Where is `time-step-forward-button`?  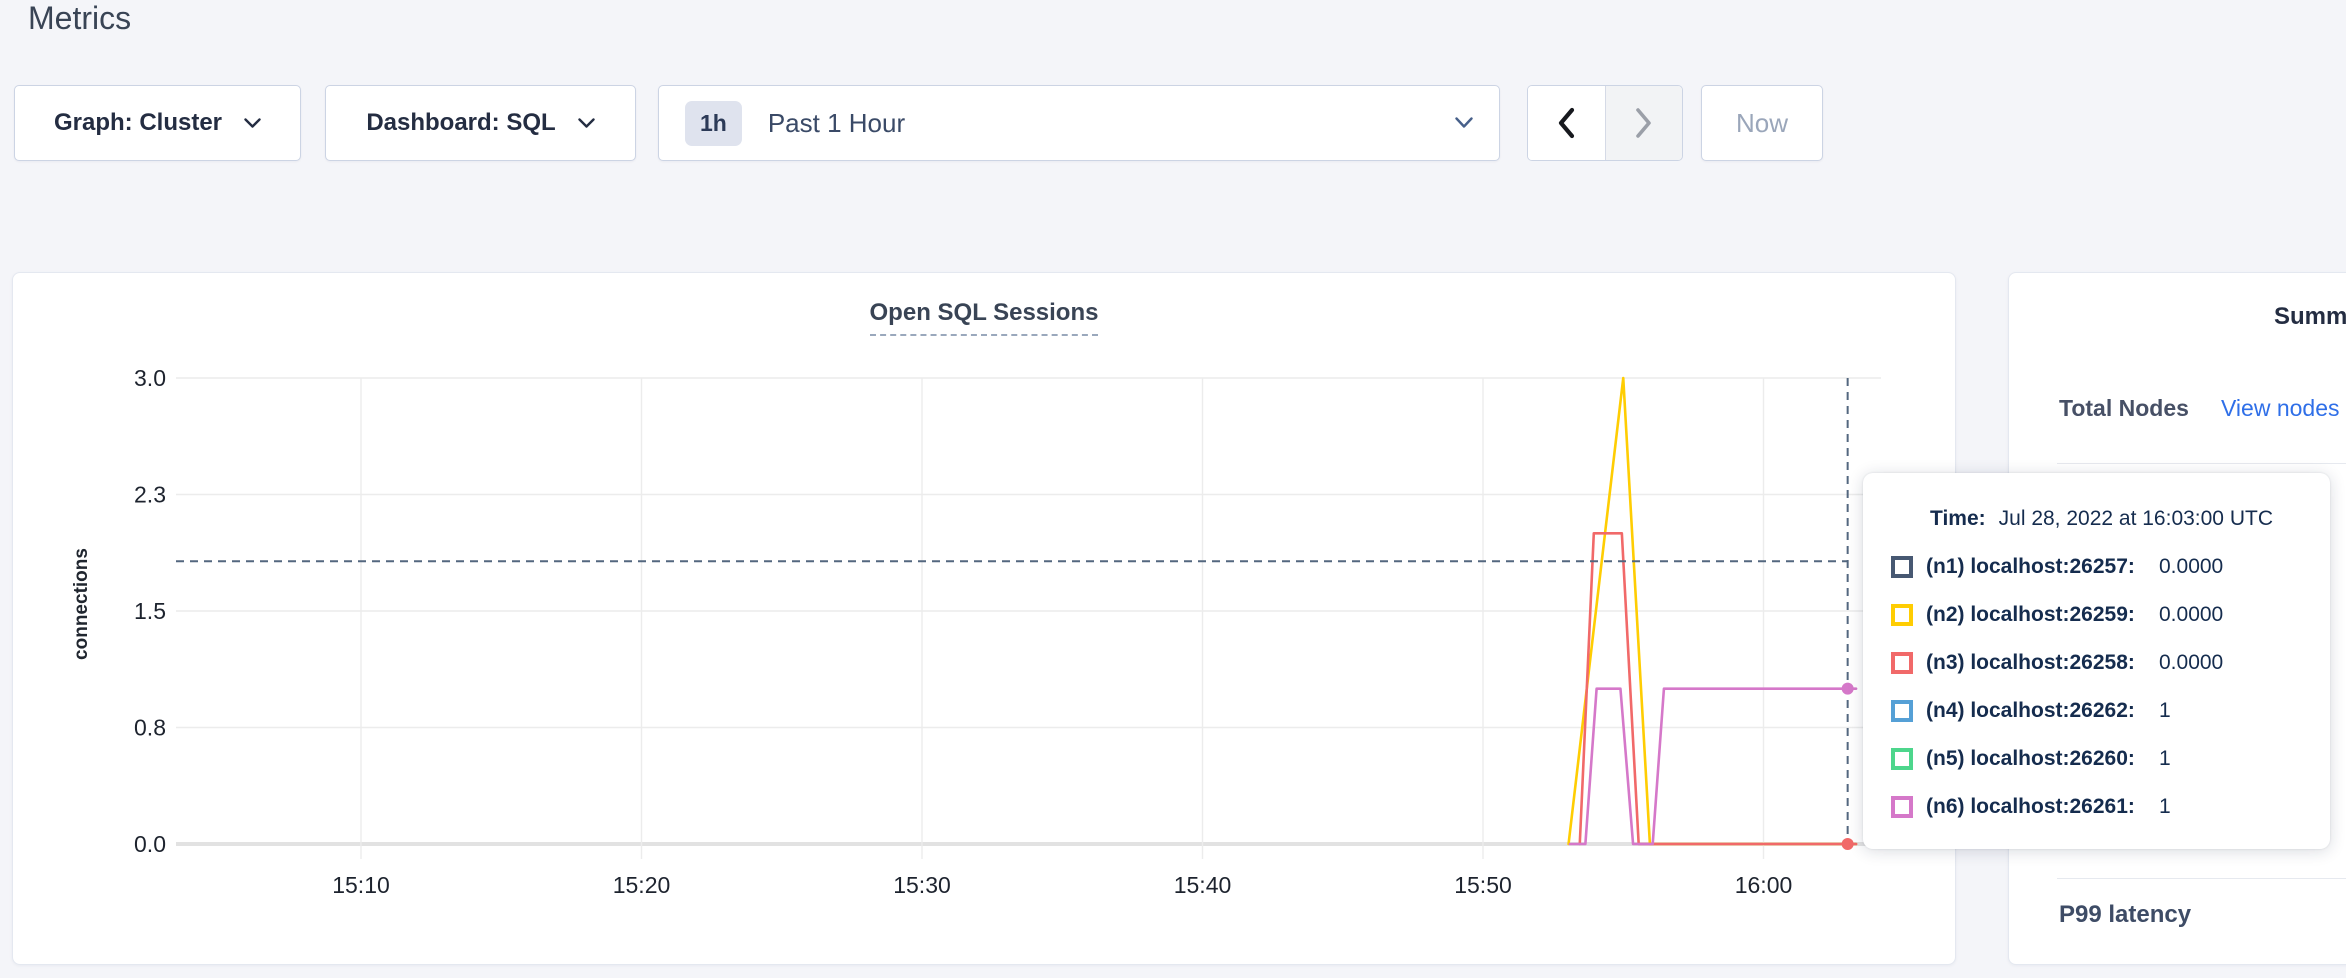 time-step-forward-button is located at coordinates (1643, 123).